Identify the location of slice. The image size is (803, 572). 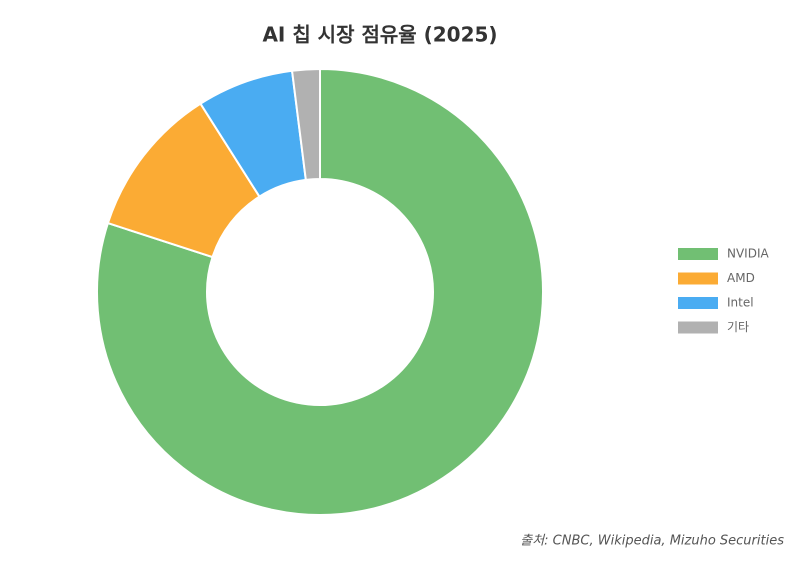
(305, 124).